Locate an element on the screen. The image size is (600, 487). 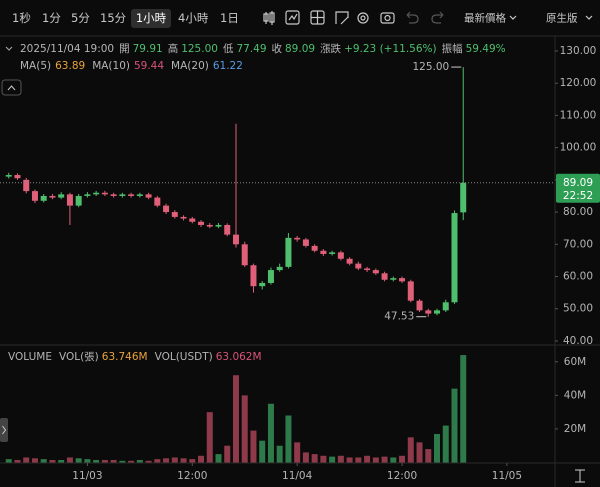
side-handle-arrow is located at coordinates (4, 430).